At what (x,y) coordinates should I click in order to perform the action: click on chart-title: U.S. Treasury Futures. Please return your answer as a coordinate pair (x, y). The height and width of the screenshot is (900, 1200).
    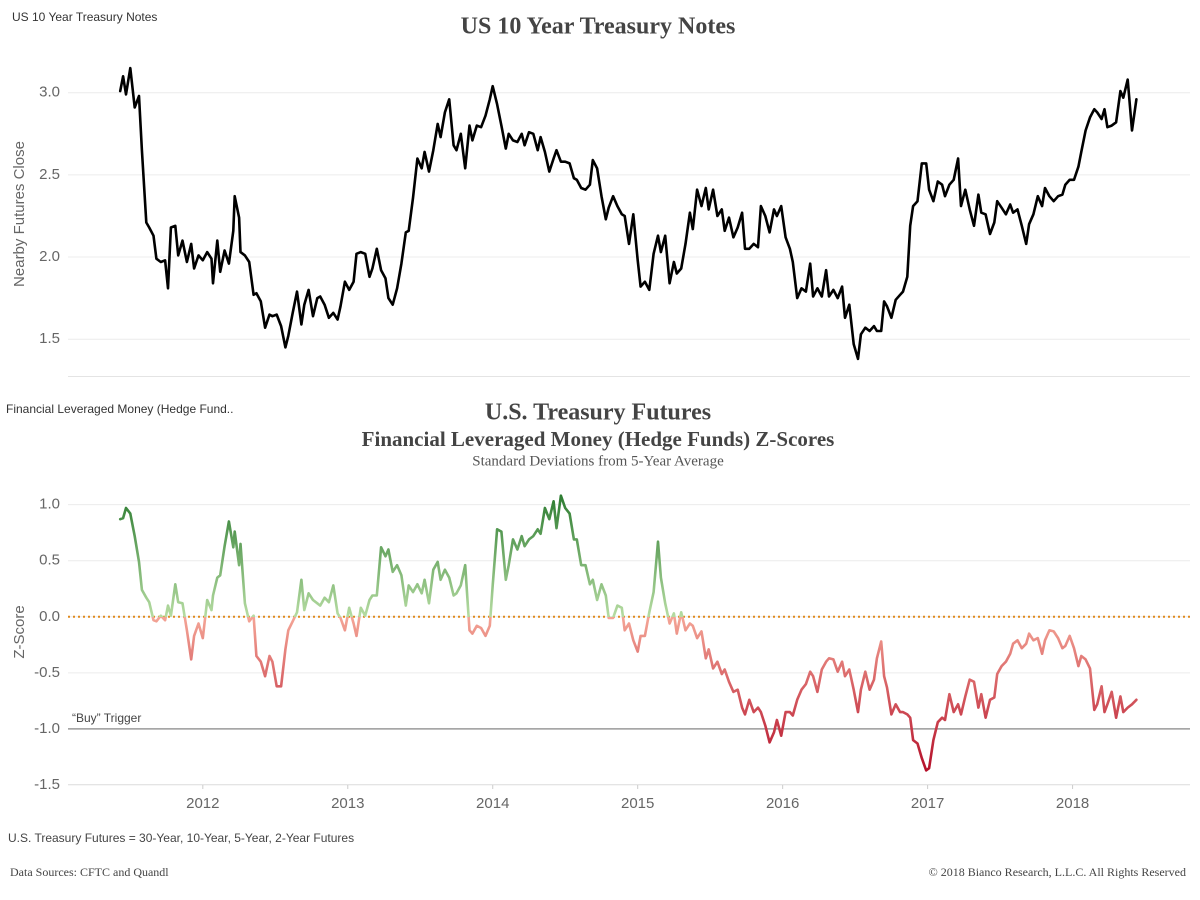
    Looking at the image, I should click on (598, 413).